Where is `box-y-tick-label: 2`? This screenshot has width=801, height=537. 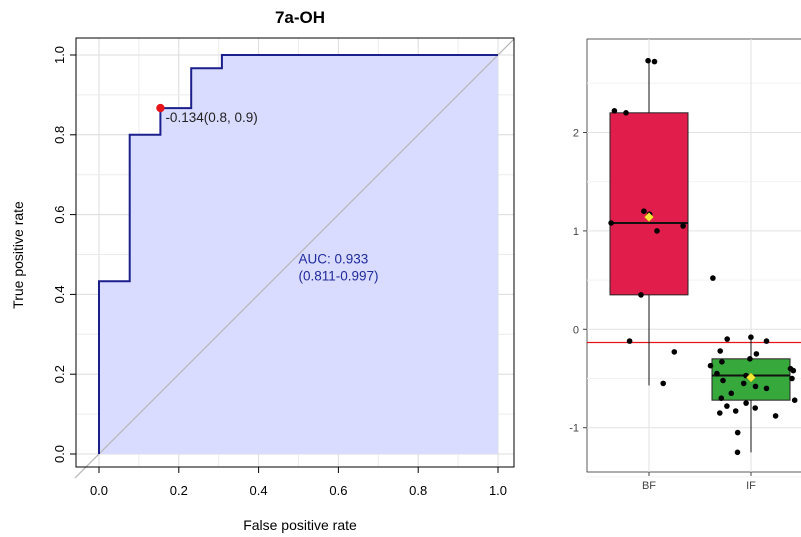 box-y-tick-label: 2 is located at coordinates (576, 133).